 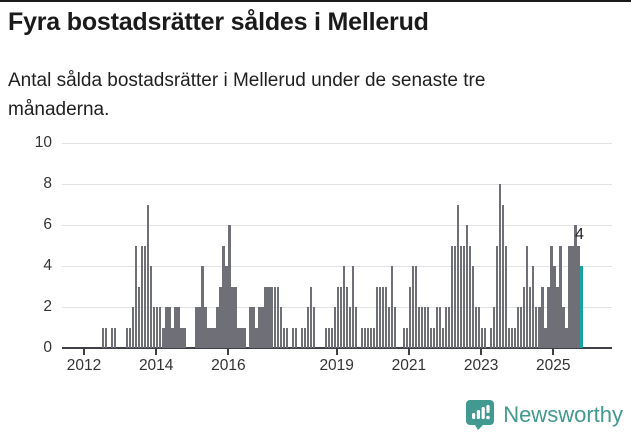 I want to click on chart-title: Fyra bostadsrätter såldes i Mellerud, so click(x=218, y=22).